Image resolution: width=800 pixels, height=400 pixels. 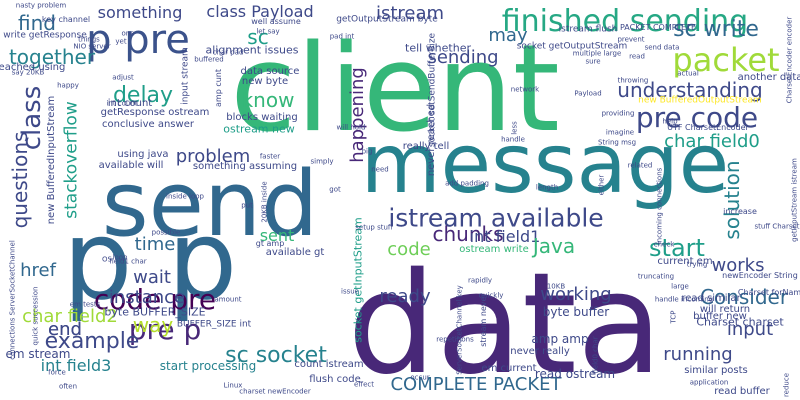 What do you see at coordinates (185, 196) in the screenshot?
I see `cloud-word: inside loop` at bounding box center [185, 196].